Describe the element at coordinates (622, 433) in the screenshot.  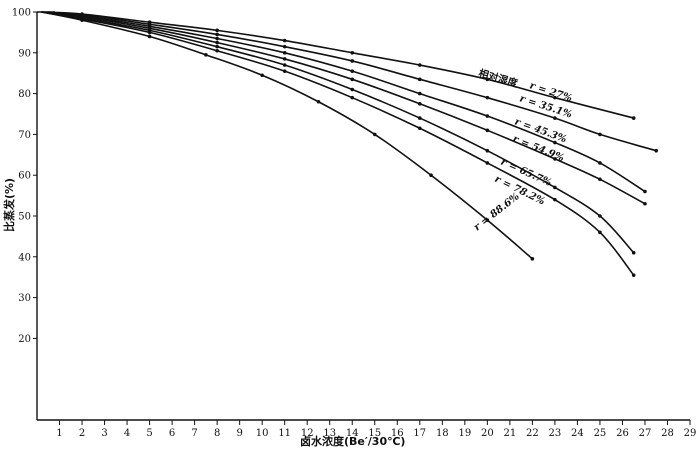
I see `x-tick-label: 26` at that location.